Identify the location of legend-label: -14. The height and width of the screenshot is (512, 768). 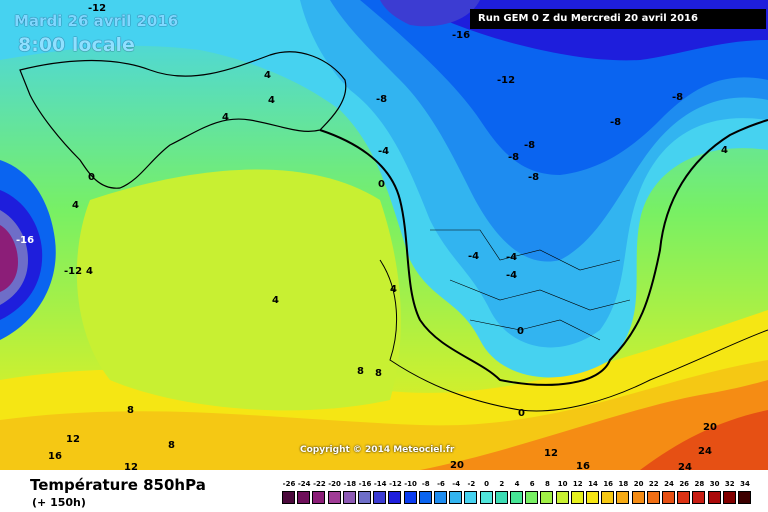
(380, 484).